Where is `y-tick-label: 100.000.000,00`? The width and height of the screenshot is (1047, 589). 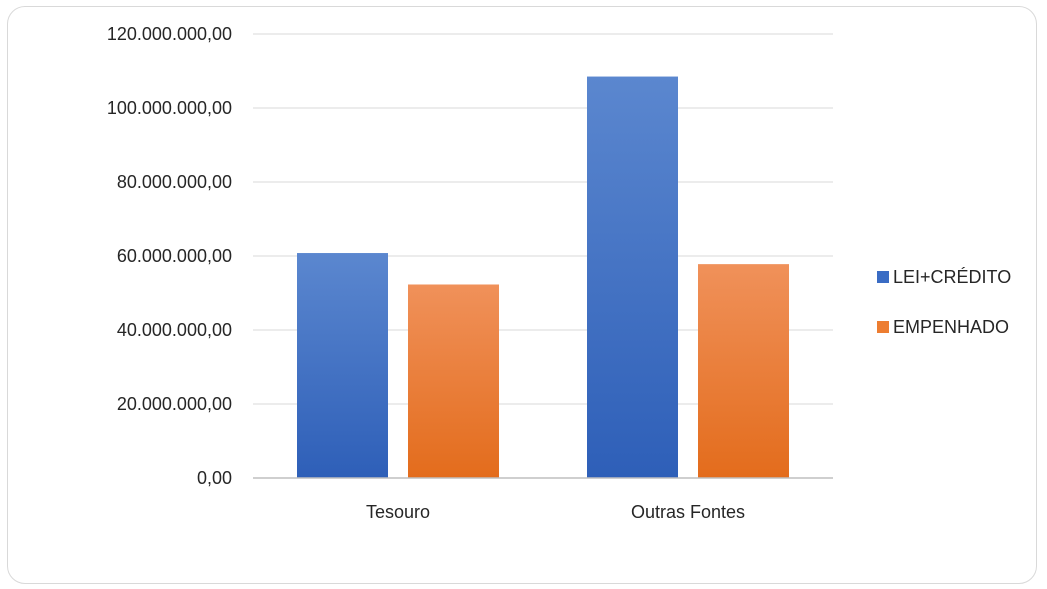 y-tick-label: 100.000.000,00 is located at coordinates (169, 108).